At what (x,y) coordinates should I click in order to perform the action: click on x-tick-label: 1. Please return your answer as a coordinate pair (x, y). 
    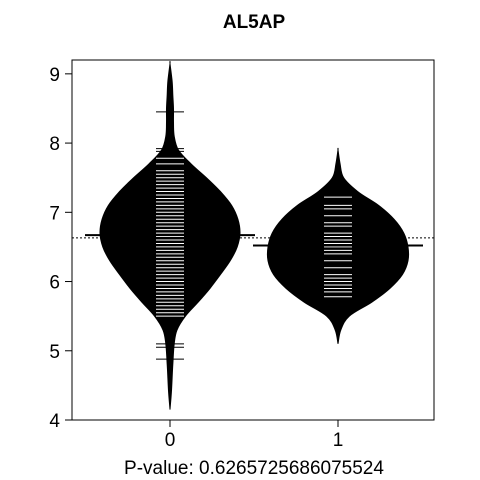
    Looking at the image, I should click on (338, 440).